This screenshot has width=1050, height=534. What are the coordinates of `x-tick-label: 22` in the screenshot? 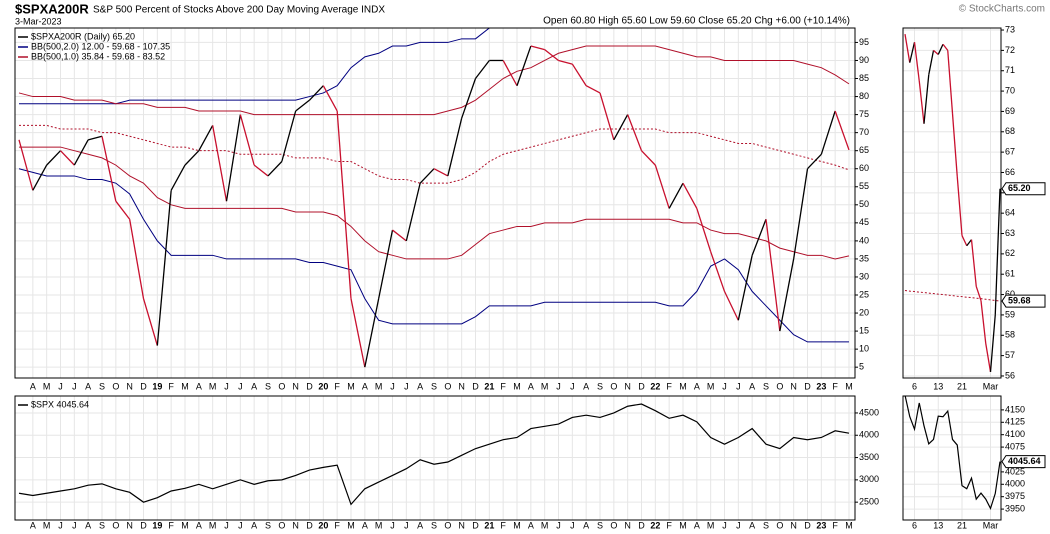 It's located at (655, 525).